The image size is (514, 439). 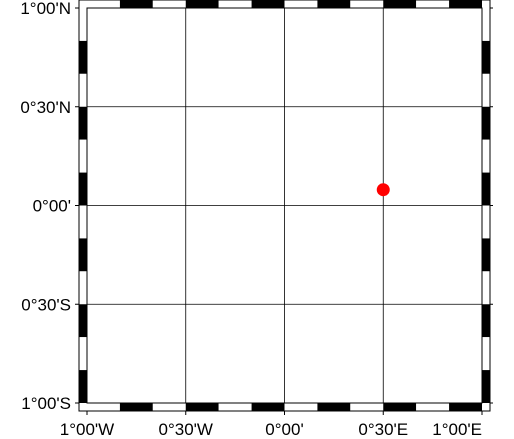 I want to click on y-tick-label: 1°00'S, so click(x=46, y=403).